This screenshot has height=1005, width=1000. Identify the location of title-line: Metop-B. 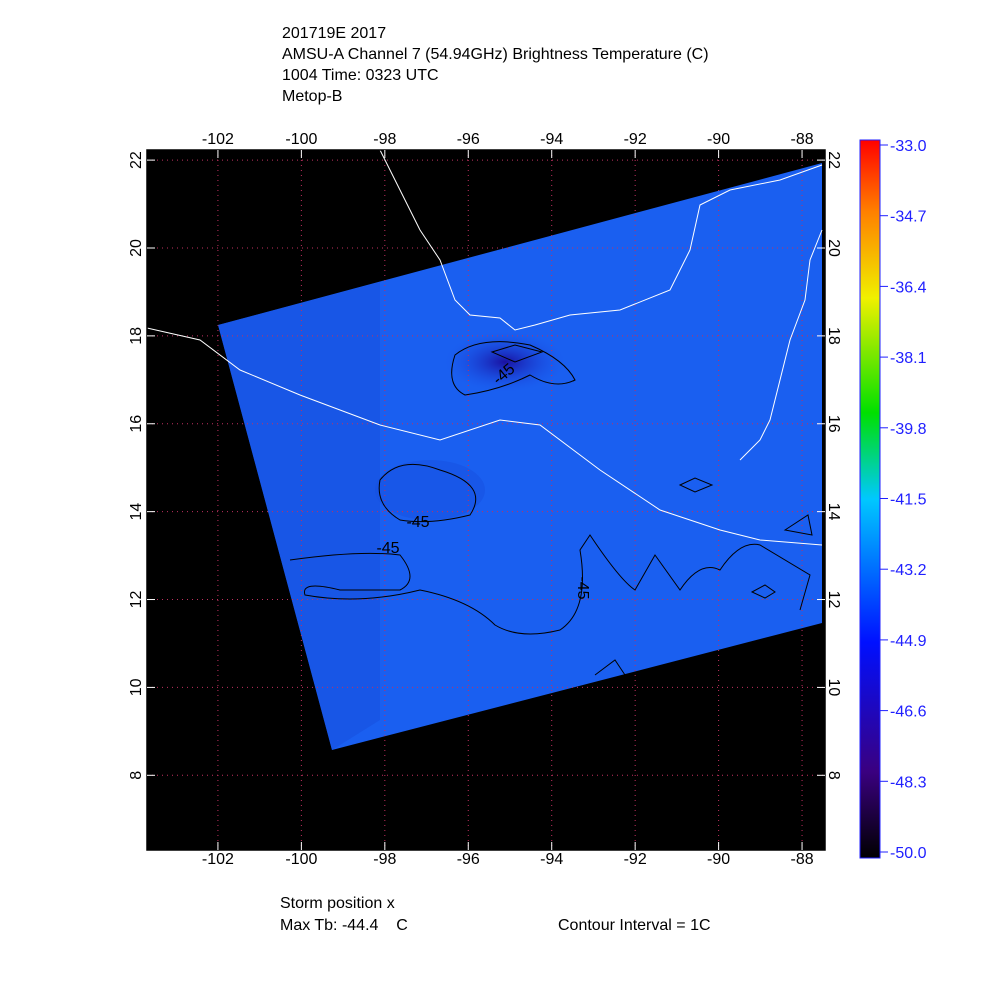
(312, 96).